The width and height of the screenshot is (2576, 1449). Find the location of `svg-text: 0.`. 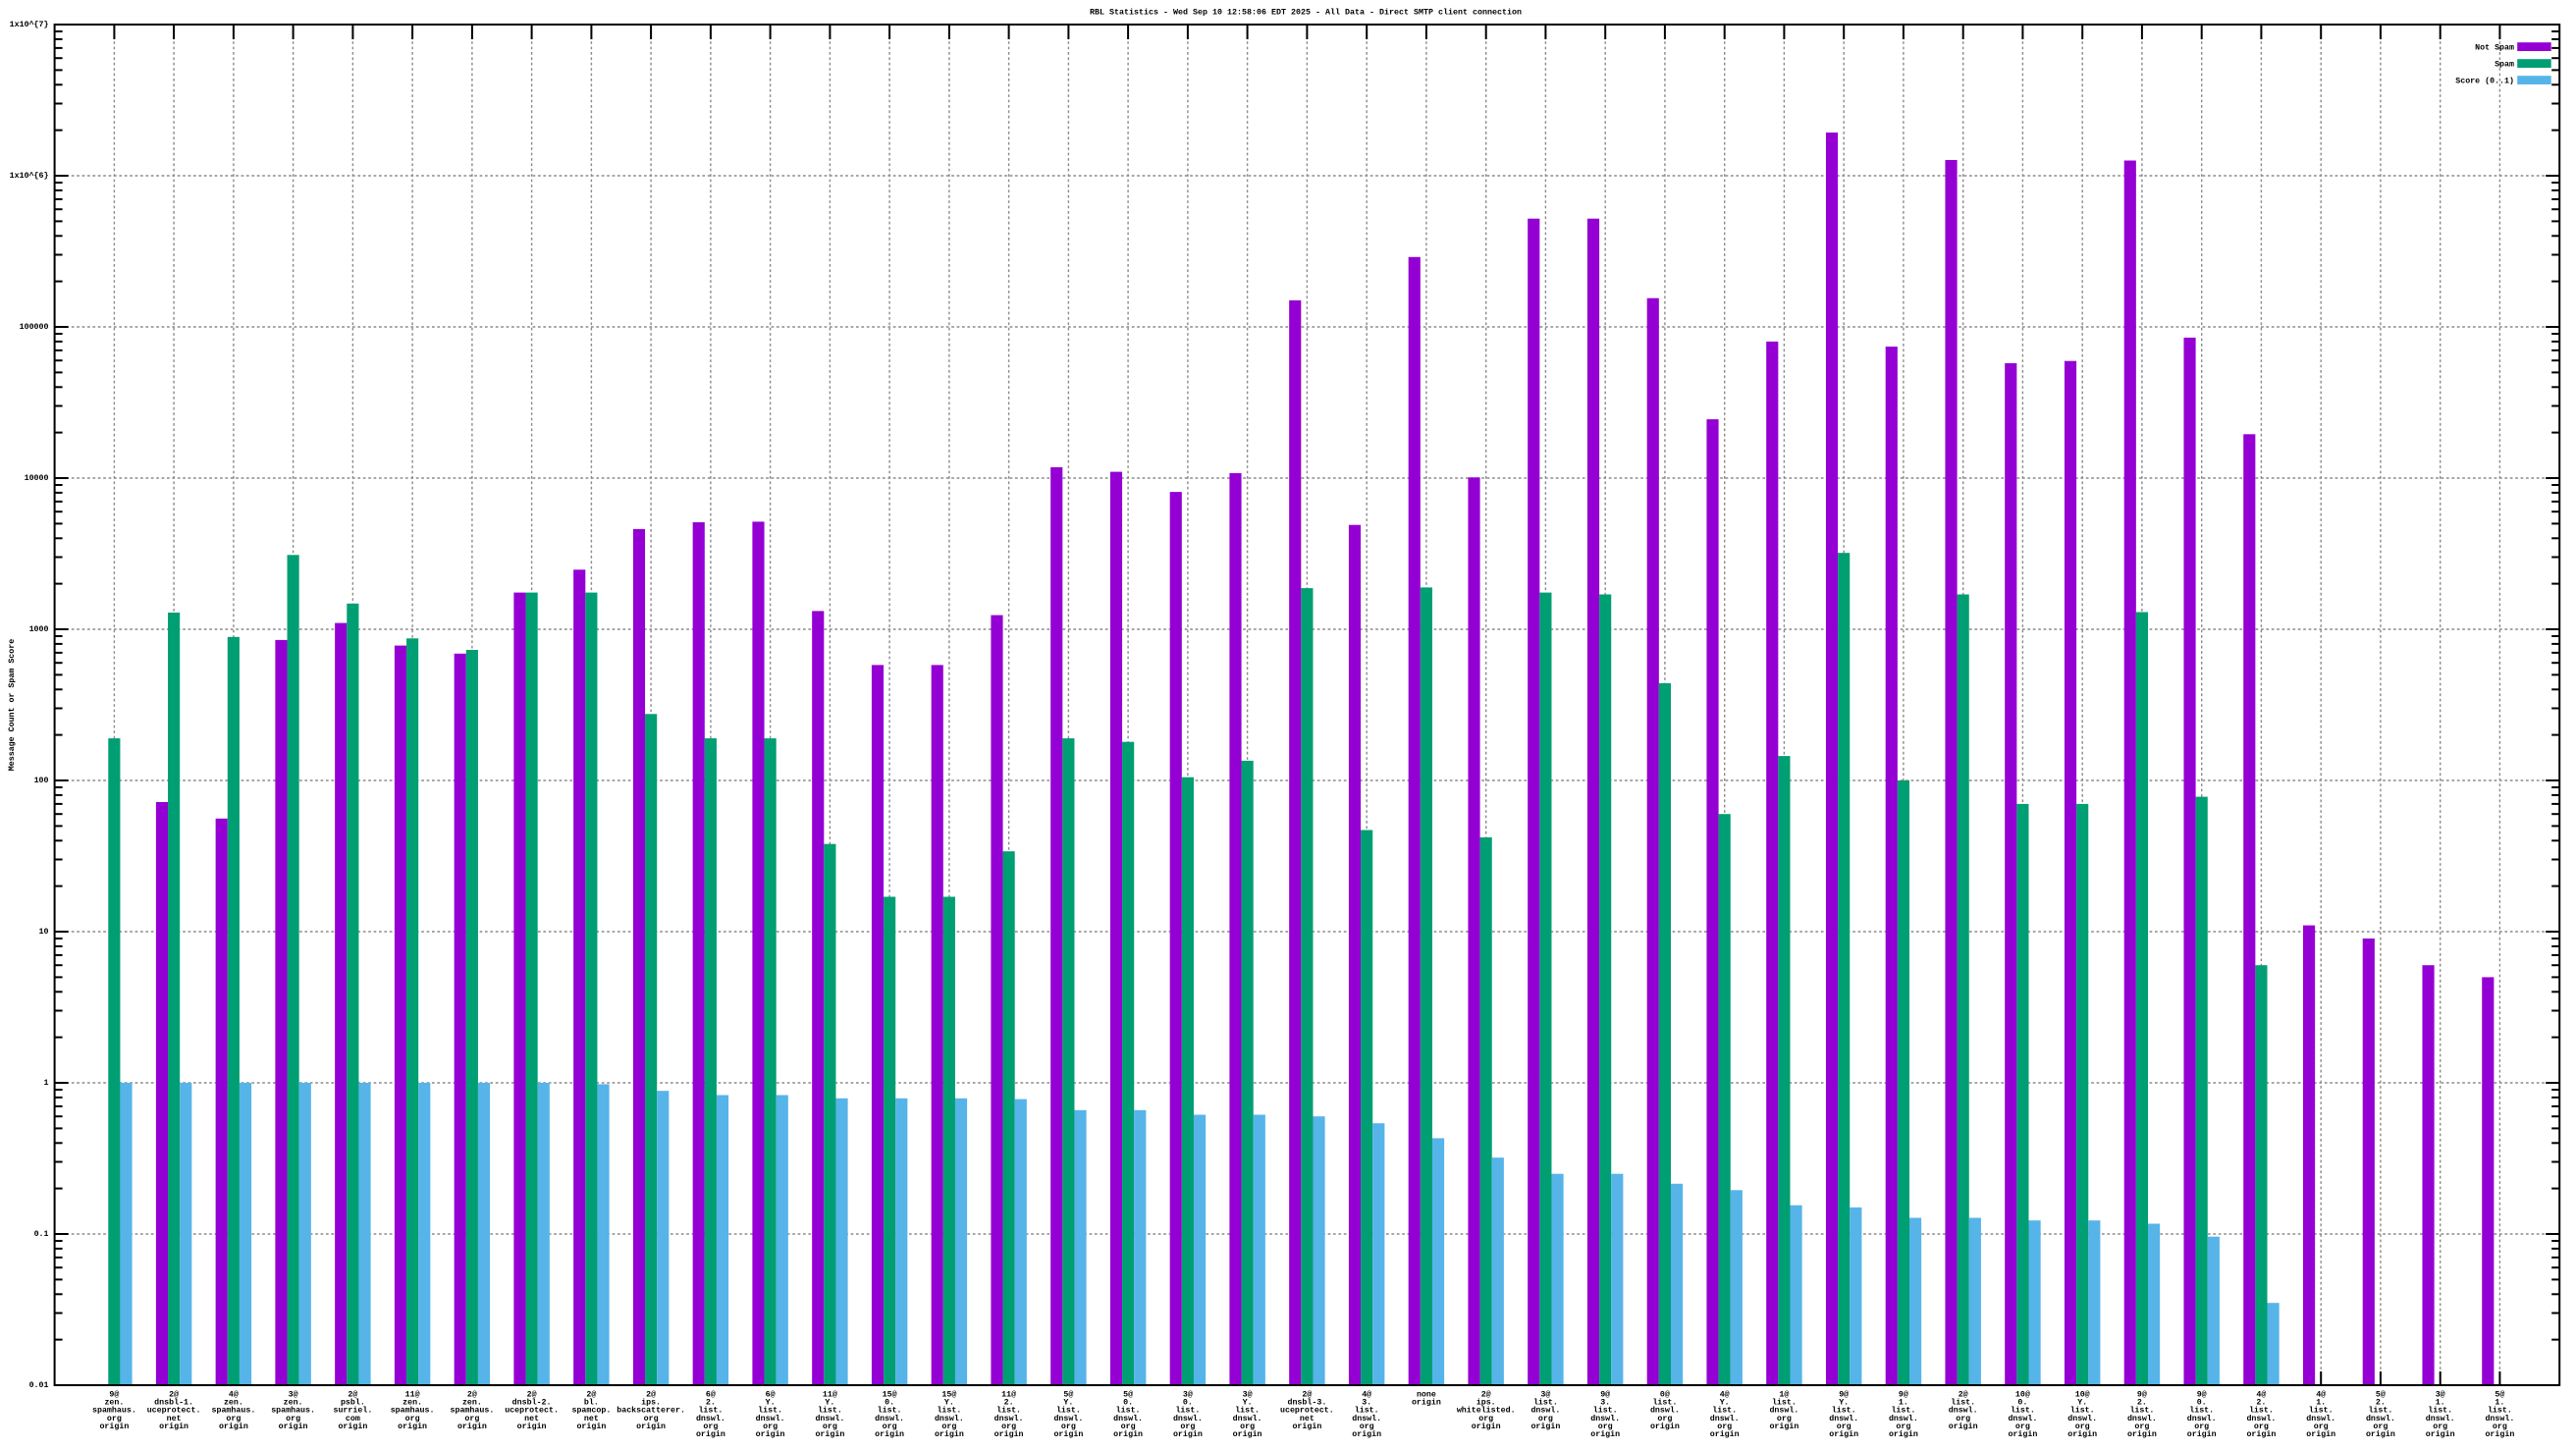

svg-text: 0. is located at coordinates (1128, 1403).